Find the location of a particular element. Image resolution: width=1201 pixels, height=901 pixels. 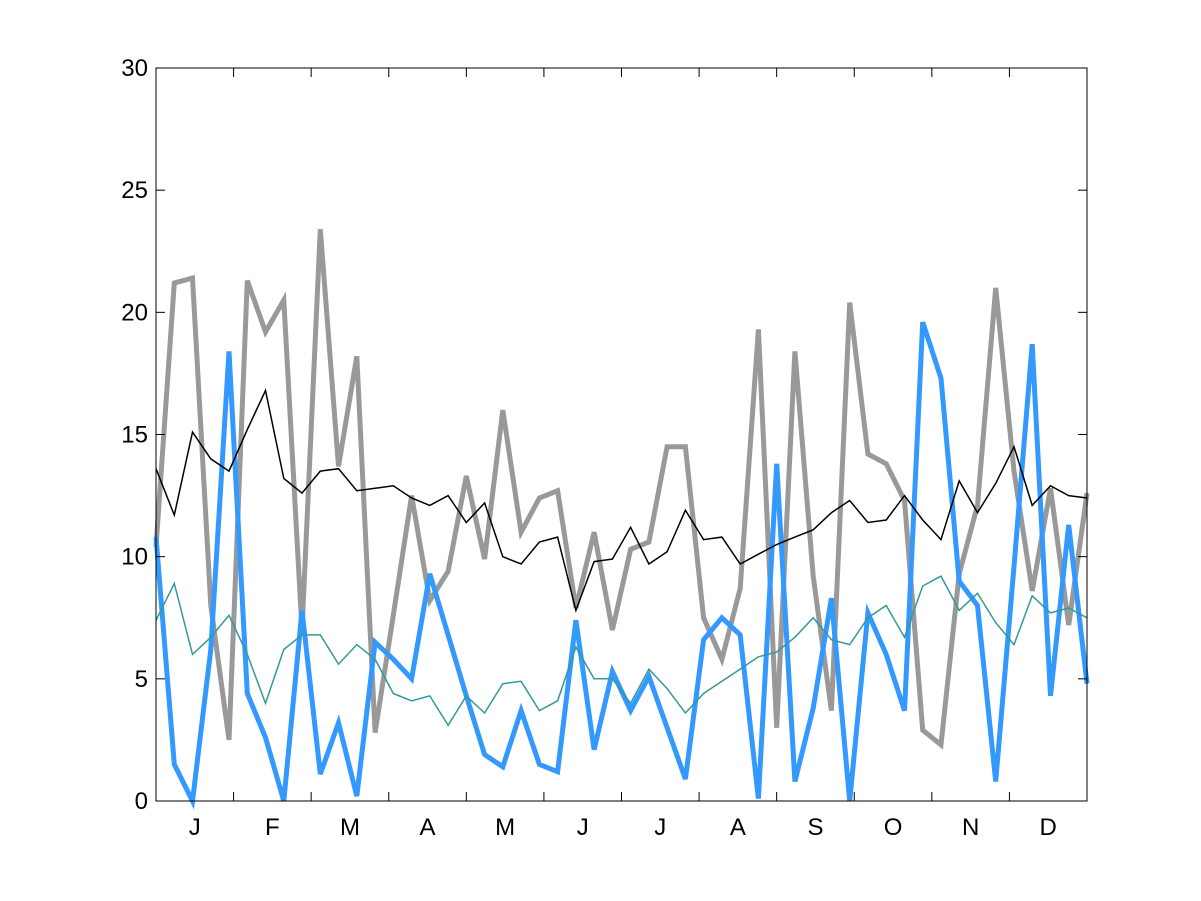

y-tick-label: 25 is located at coordinates (134, 190).